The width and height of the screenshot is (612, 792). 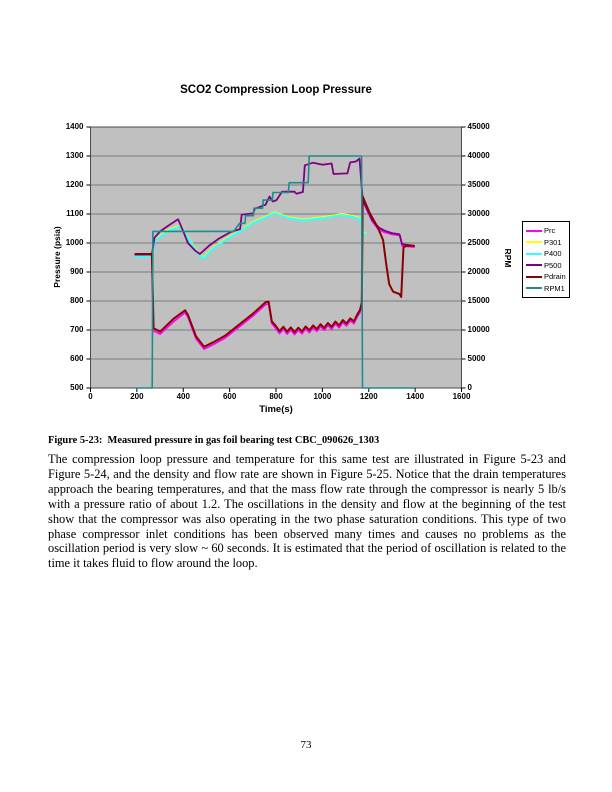 I want to click on legend-item-P400: P400, so click(x=547, y=254).